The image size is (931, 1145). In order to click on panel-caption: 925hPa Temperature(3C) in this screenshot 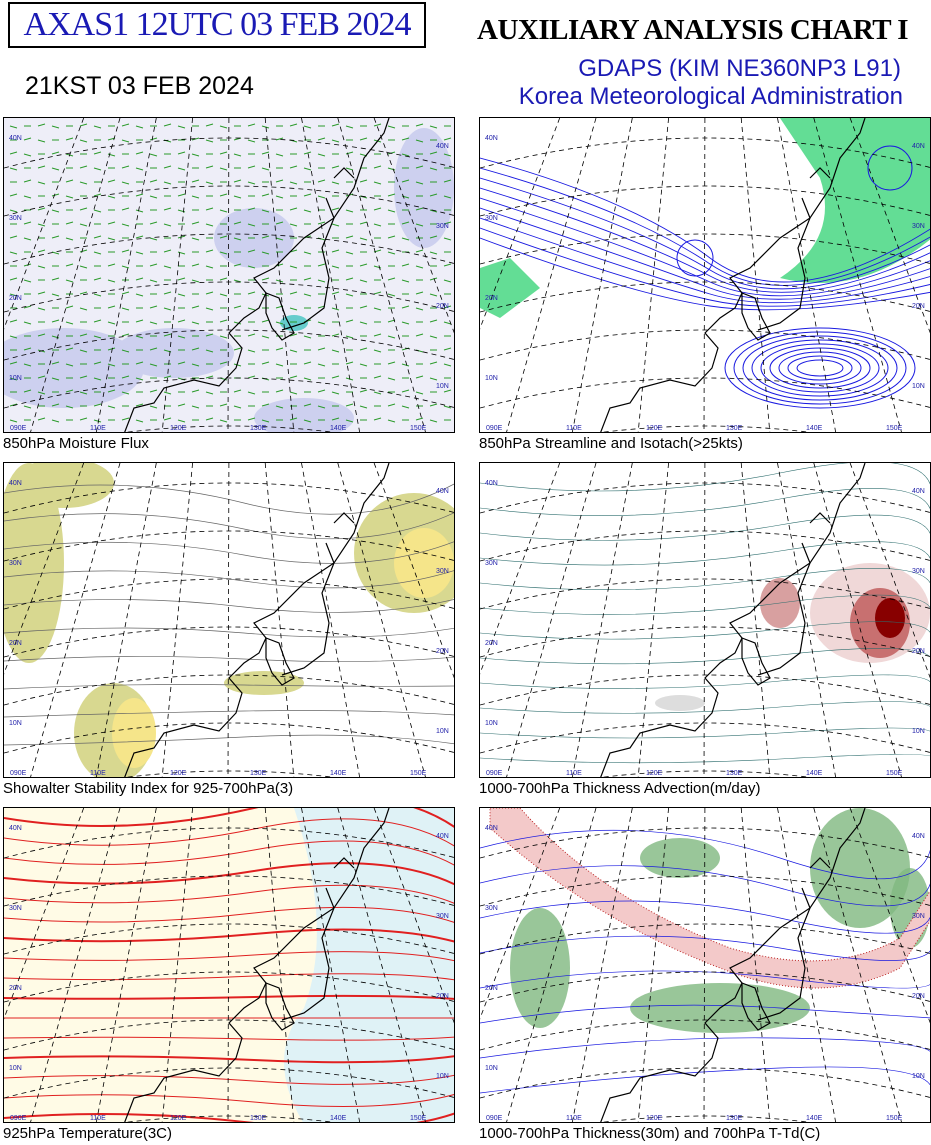, I will do `click(87, 1133)`.